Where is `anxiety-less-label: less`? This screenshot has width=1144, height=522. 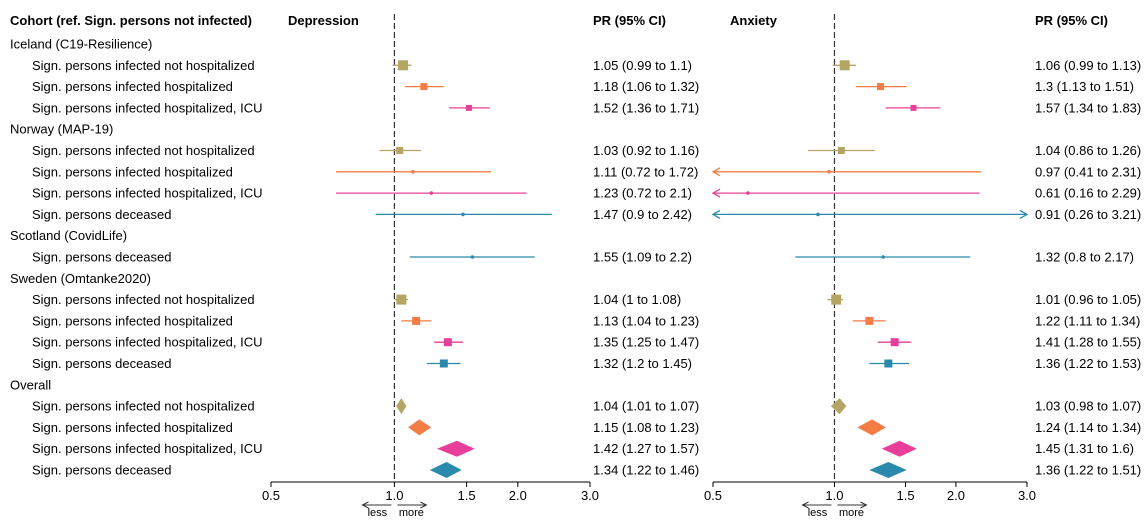
anxiety-less-label: less is located at coordinates (818, 513).